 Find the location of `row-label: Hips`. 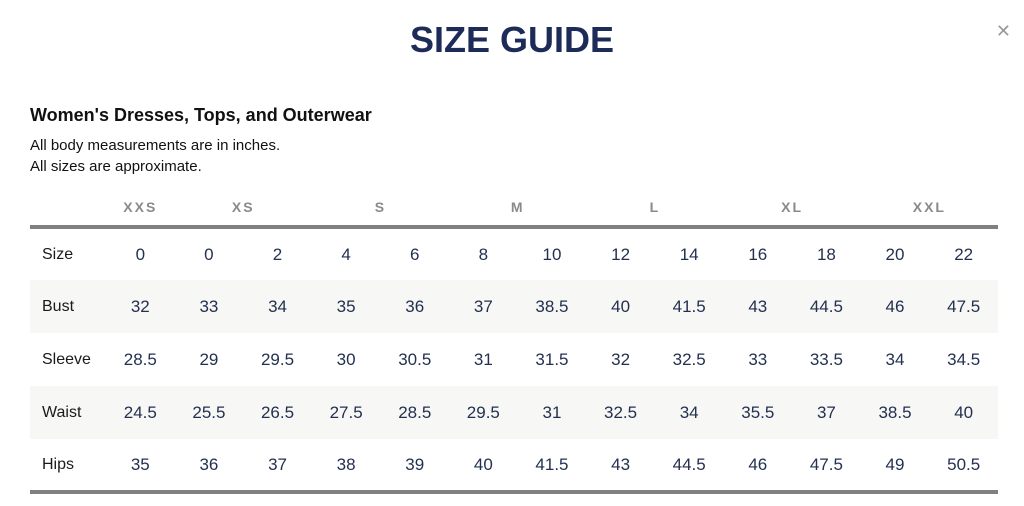

row-label: Hips is located at coordinates (68, 466).